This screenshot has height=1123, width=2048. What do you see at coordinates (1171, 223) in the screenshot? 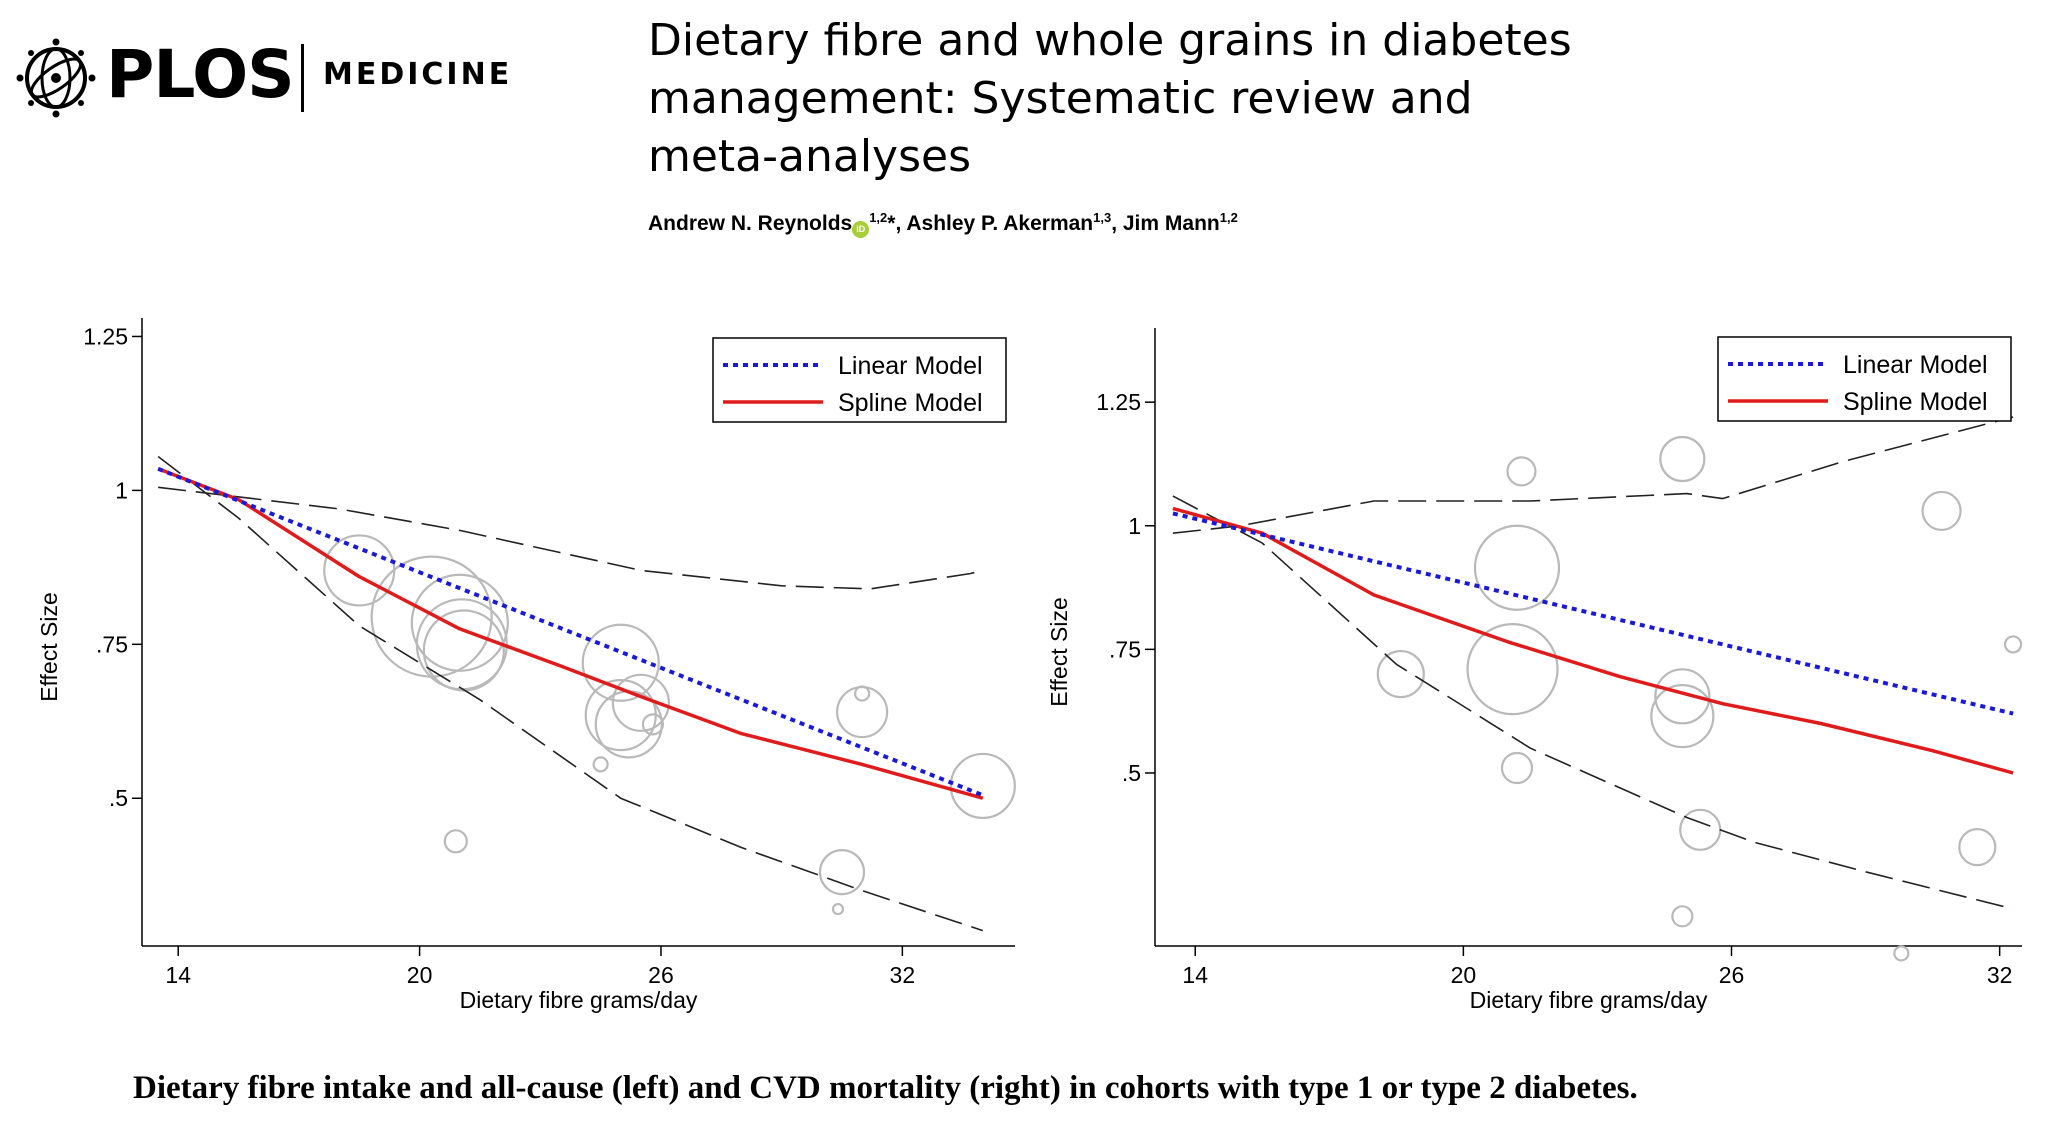
I see `author-name: Jim Mann` at bounding box center [1171, 223].